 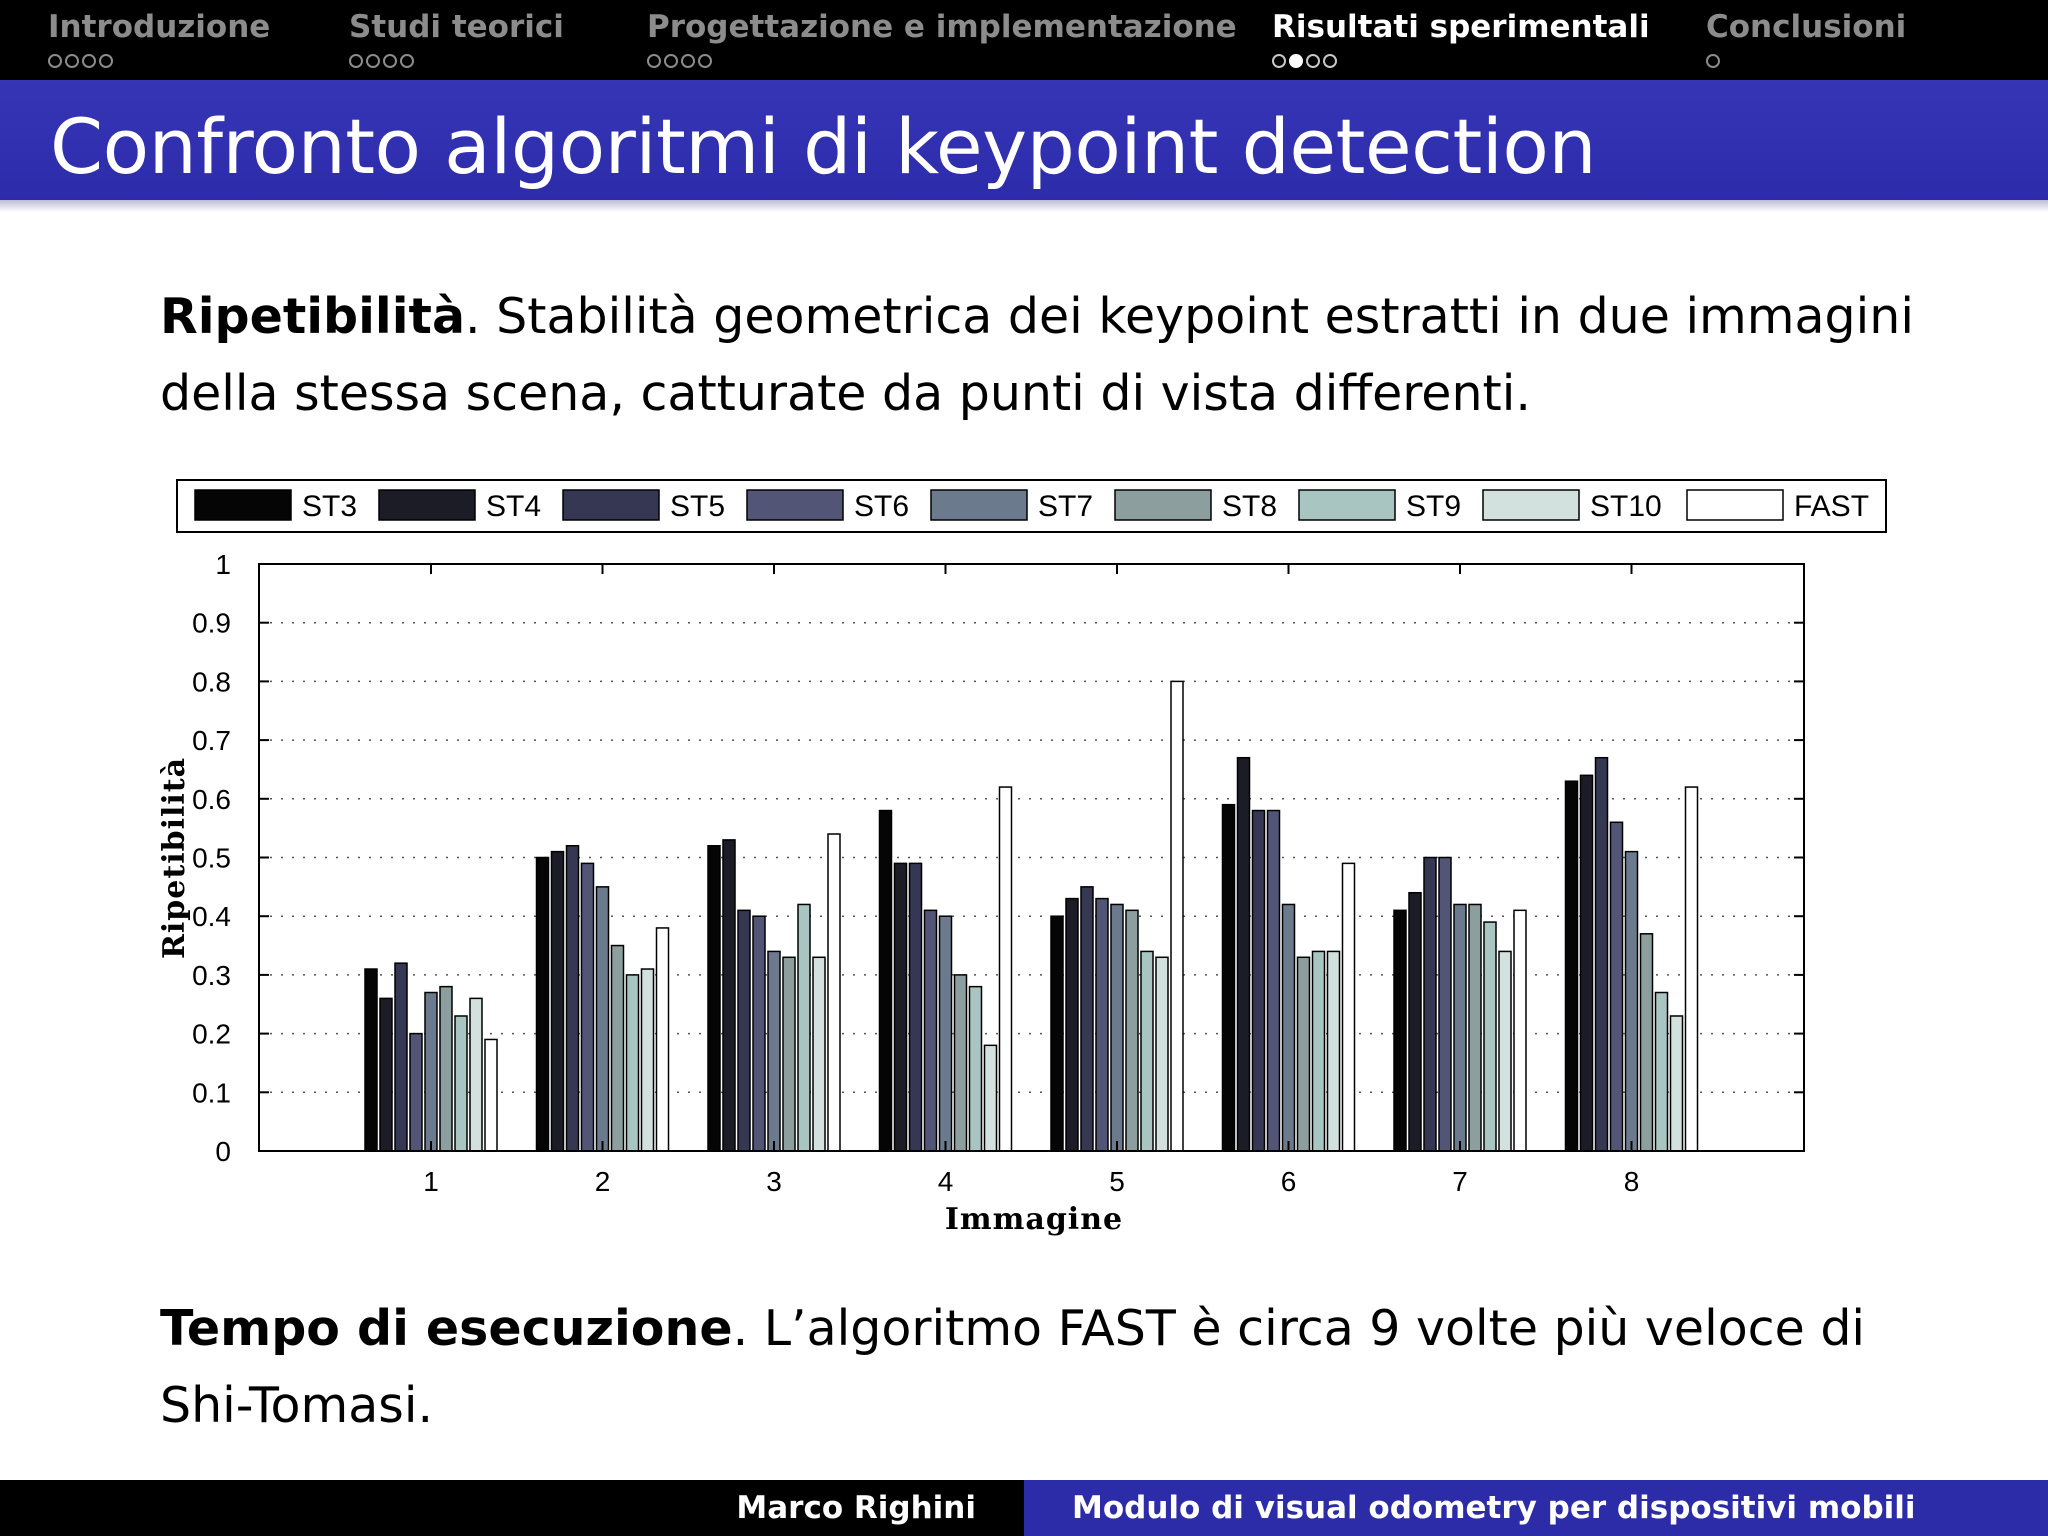 I want to click on nav-section-1: Introduzione, so click(x=159, y=41).